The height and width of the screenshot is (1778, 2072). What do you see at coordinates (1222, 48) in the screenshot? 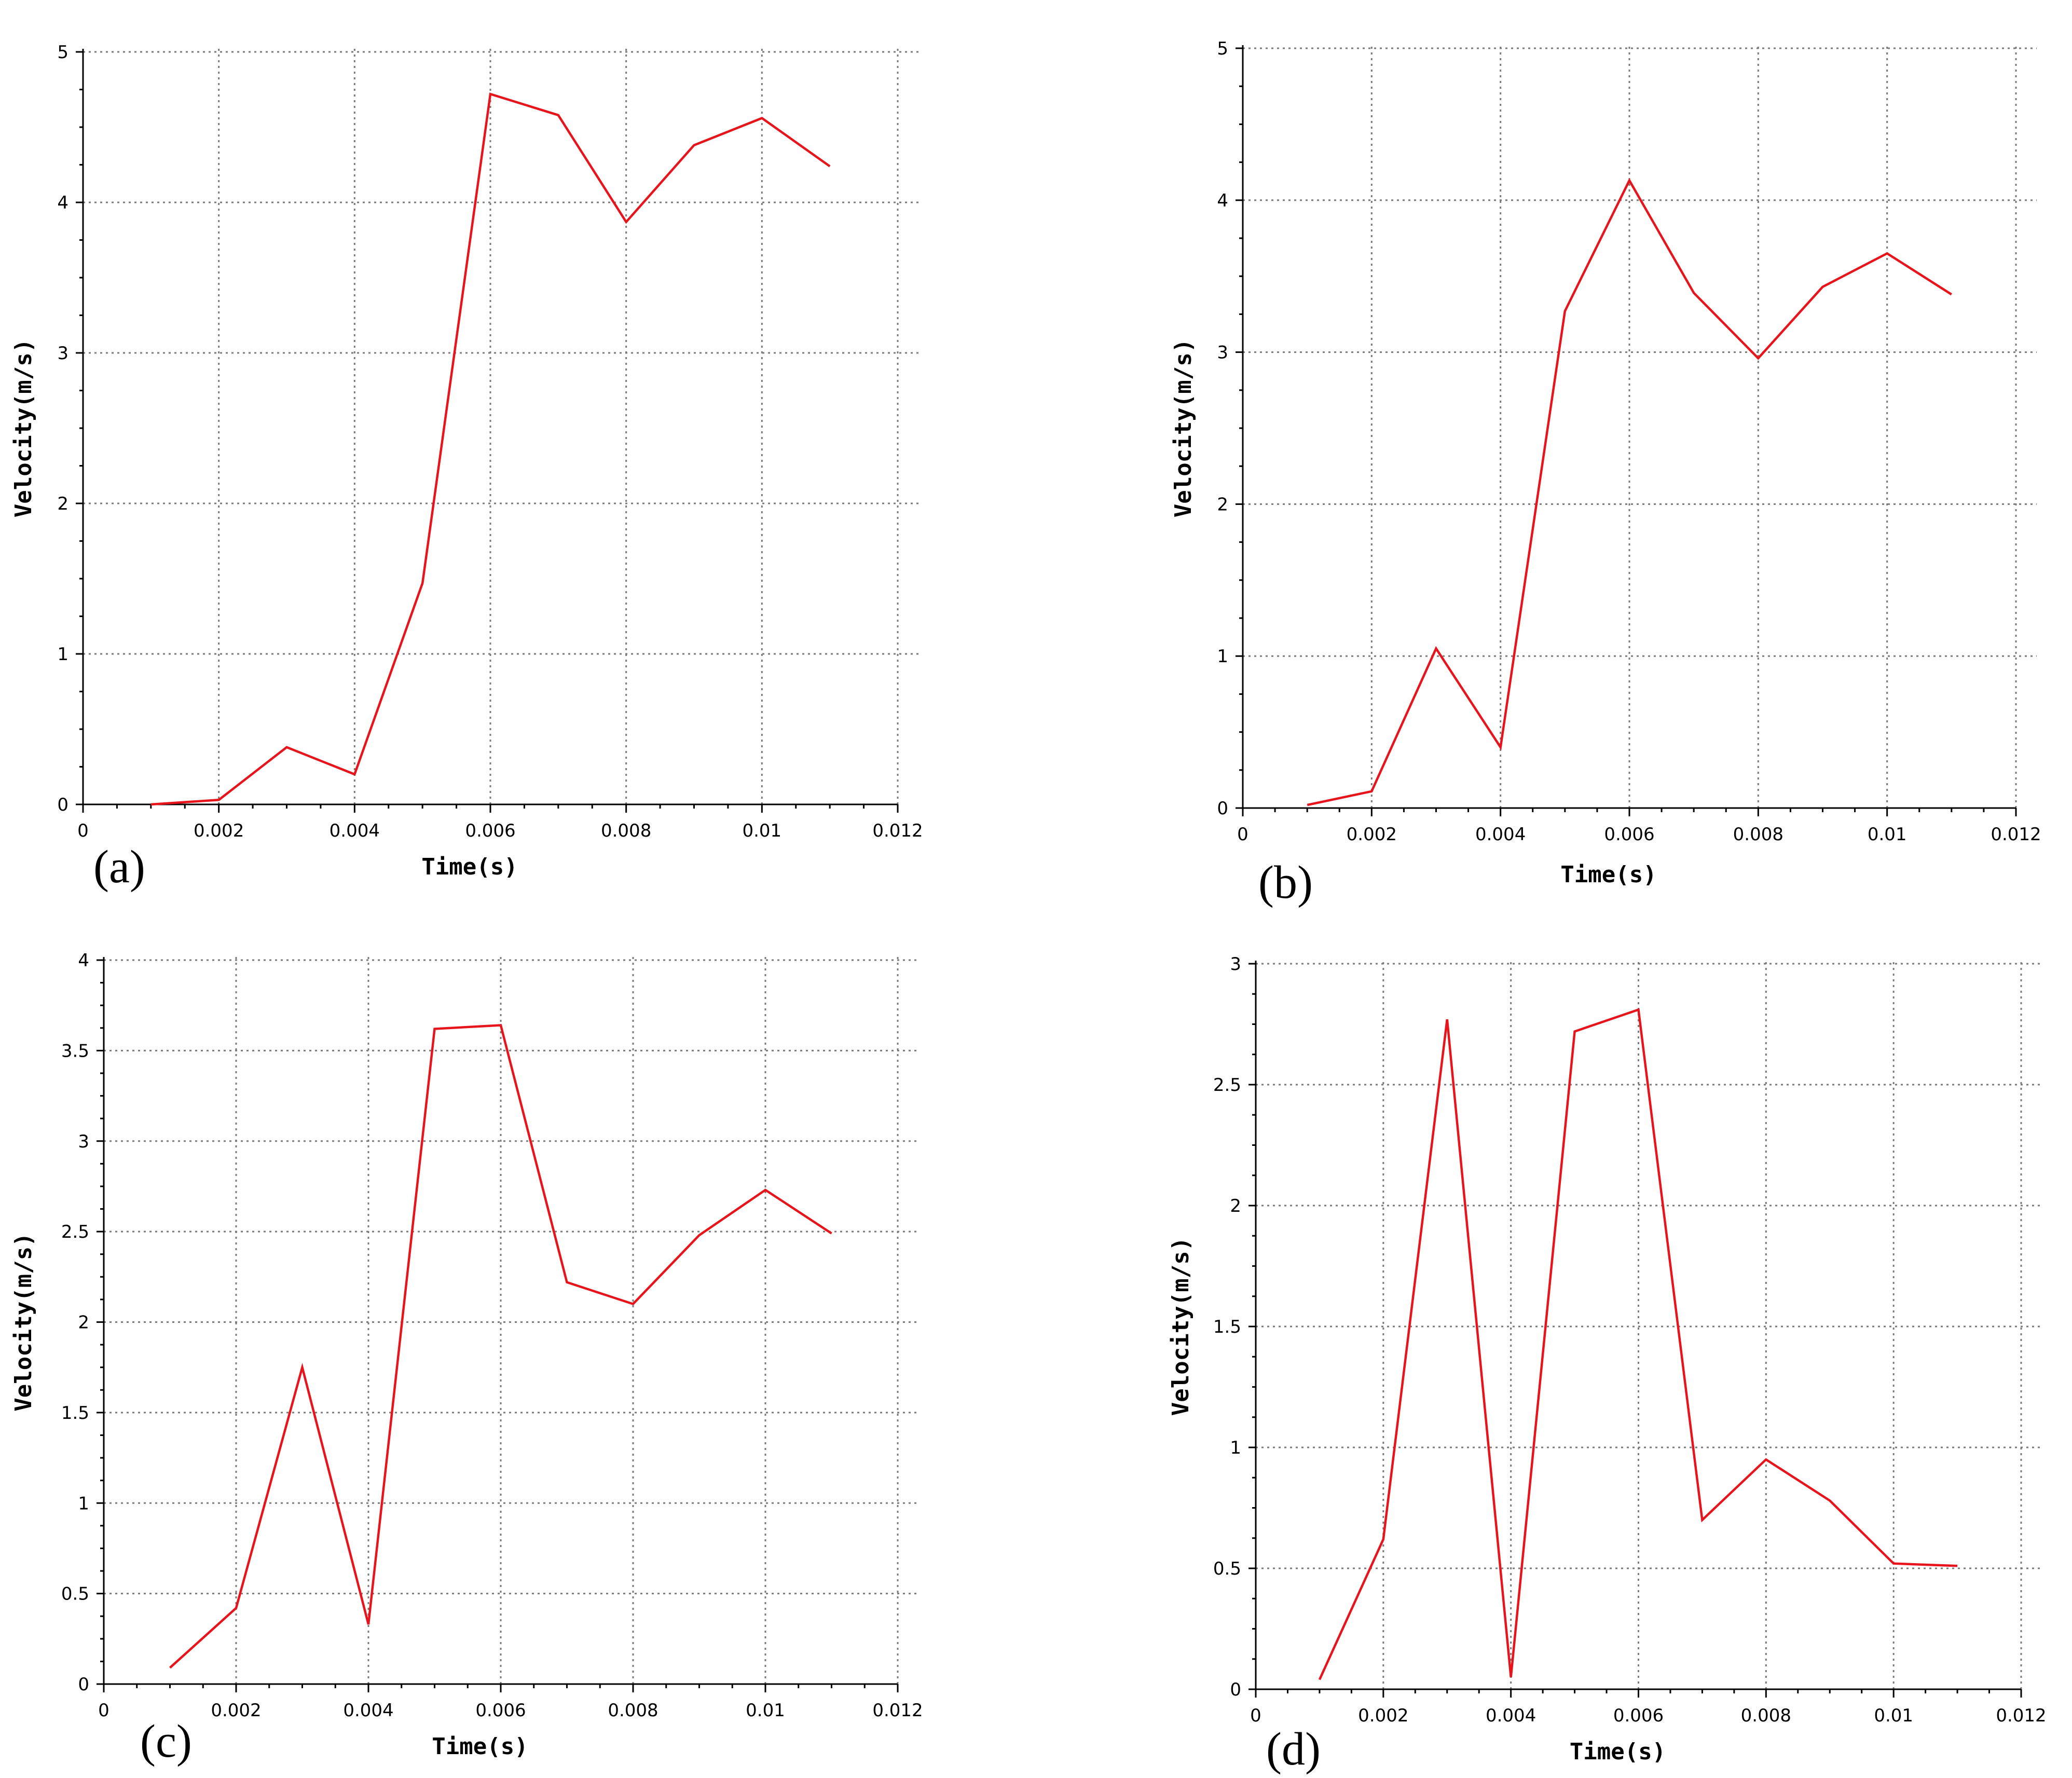
I see `y-tick-label: 5` at bounding box center [1222, 48].